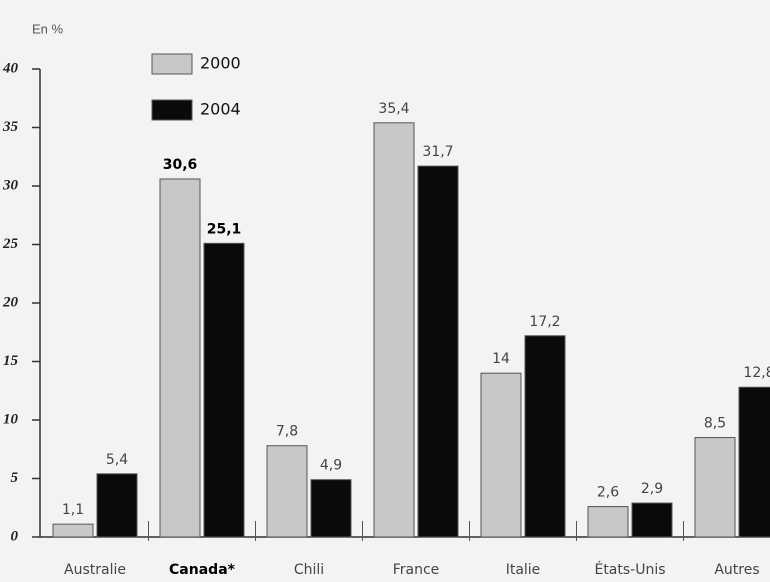 This screenshot has width=770, height=582. I want to click on y-tick-label: 25, so click(10, 244).